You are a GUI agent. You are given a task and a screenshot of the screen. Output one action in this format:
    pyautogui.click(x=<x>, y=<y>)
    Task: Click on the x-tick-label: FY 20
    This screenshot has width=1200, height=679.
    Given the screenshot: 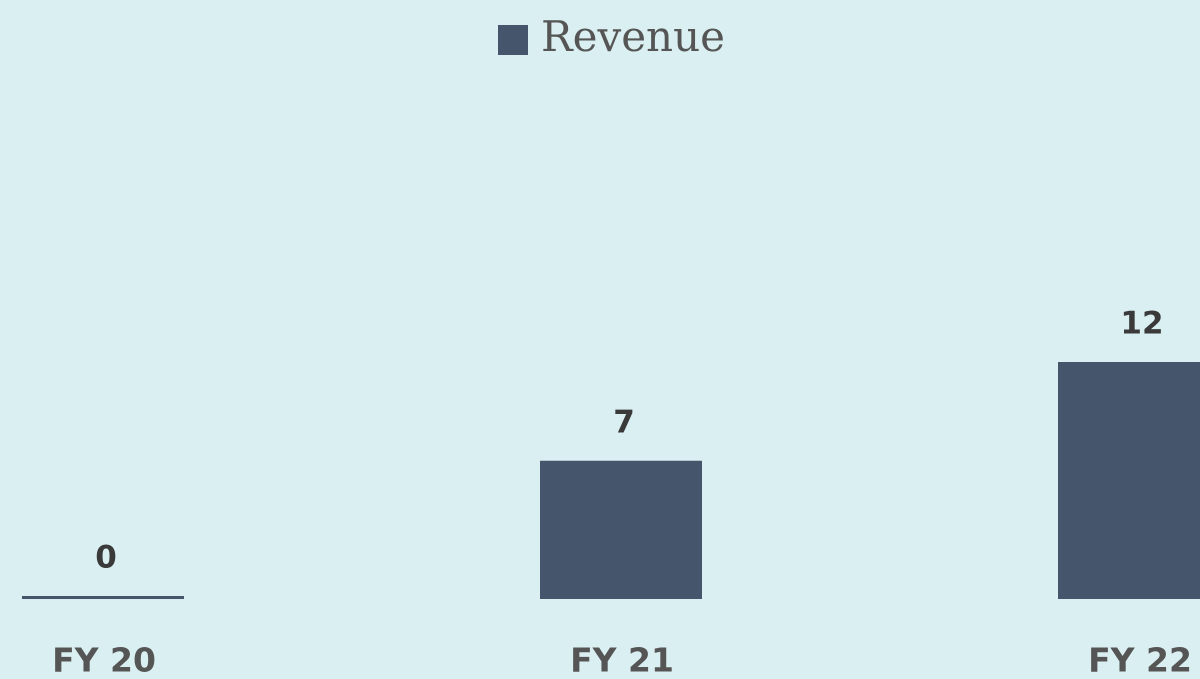 What is the action you would take?
    pyautogui.click(x=104, y=660)
    